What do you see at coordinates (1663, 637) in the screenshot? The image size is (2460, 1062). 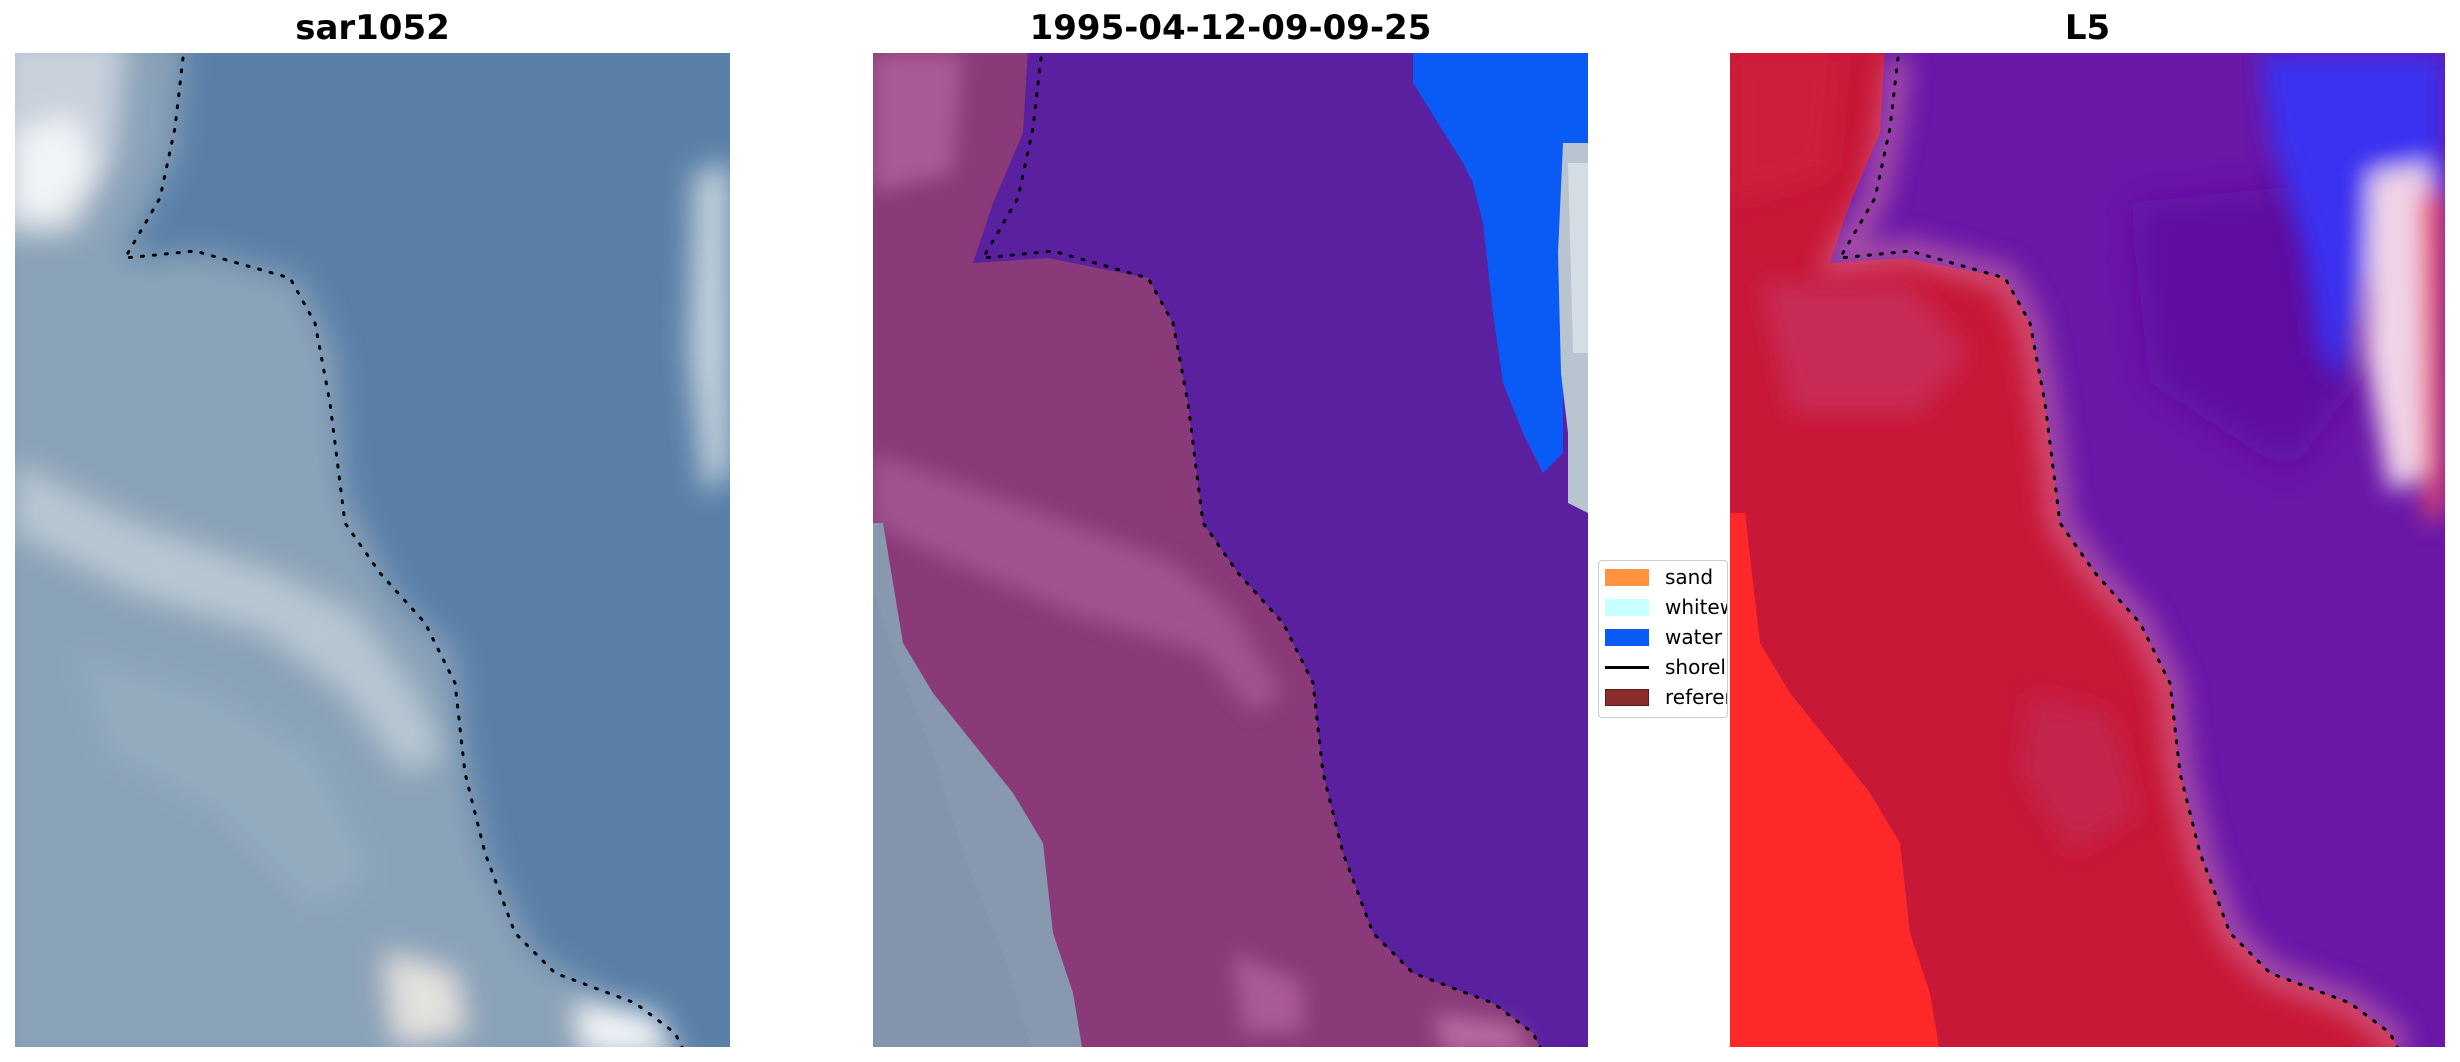 I see `legend-item-water: water` at bounding box center [1663, 637].